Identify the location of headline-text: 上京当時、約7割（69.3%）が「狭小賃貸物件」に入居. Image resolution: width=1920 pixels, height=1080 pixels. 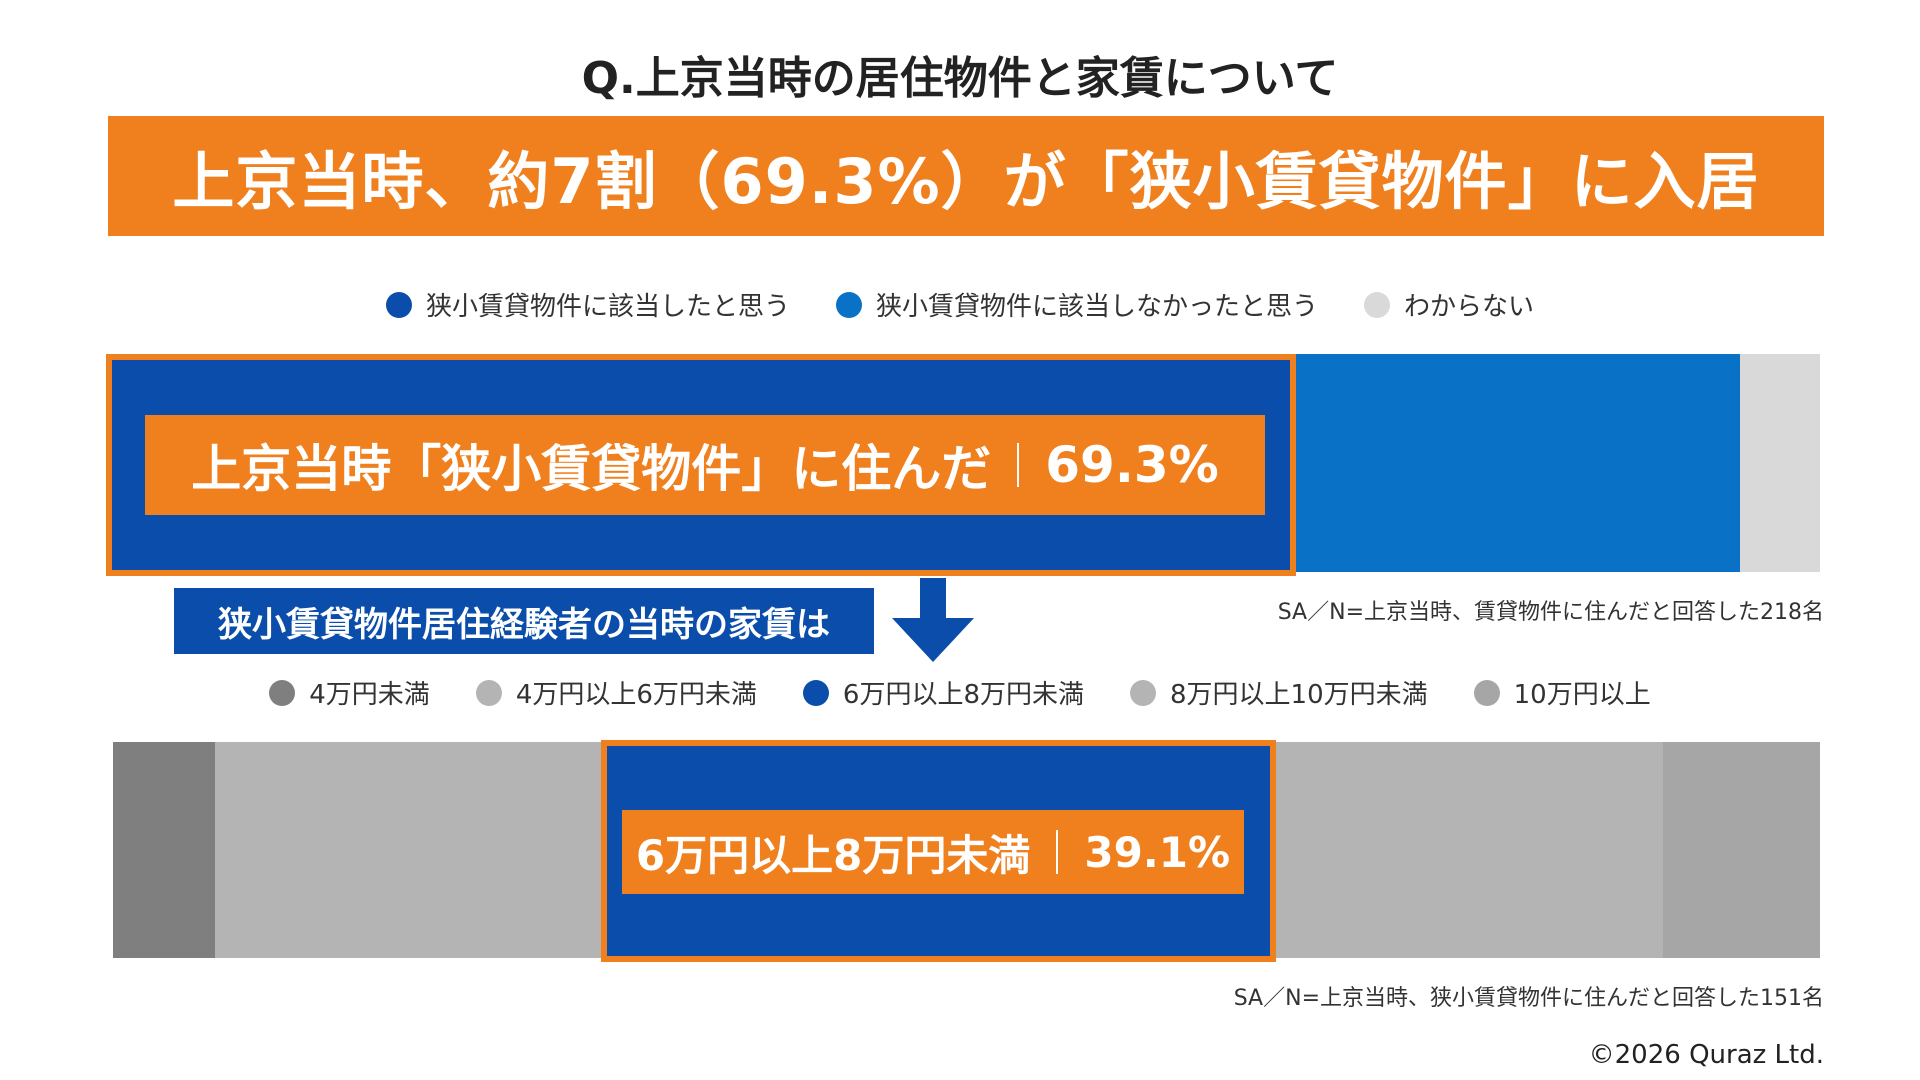
(966, 181).